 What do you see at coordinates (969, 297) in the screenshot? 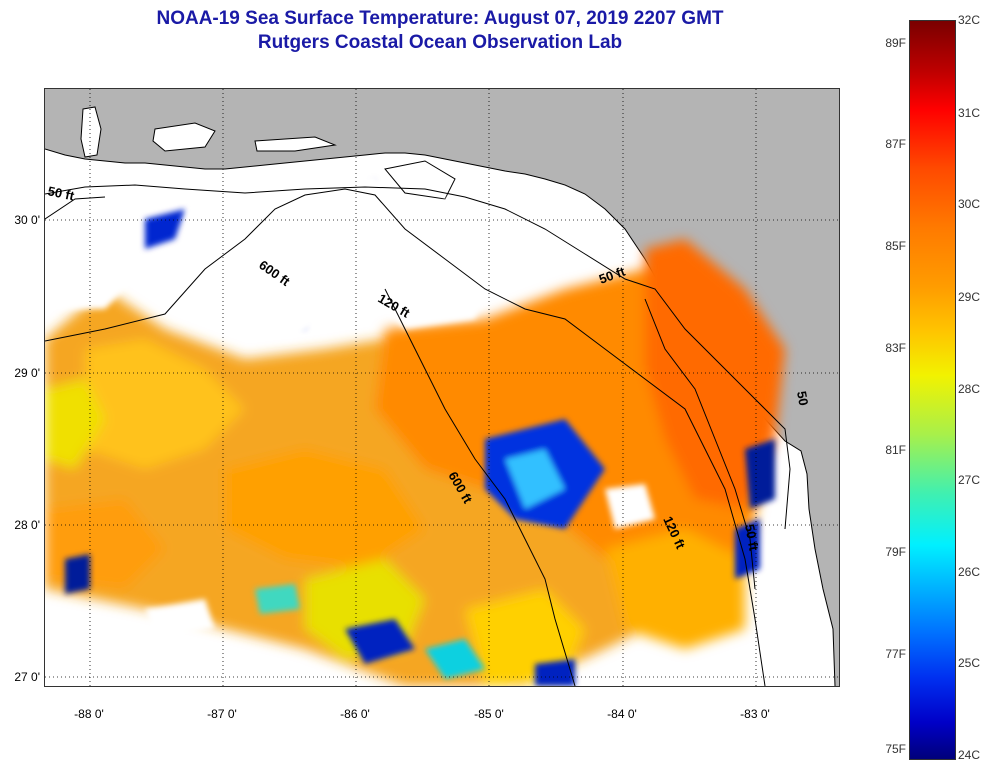
I see `colorbar-label-29c: 29C` at bounding box center [969, 297].